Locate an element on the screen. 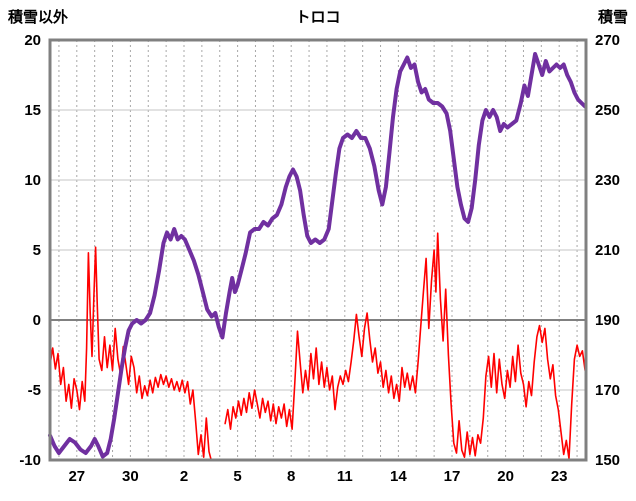  right-axis-tick-label: 190 is located at coordinates (607, 320).